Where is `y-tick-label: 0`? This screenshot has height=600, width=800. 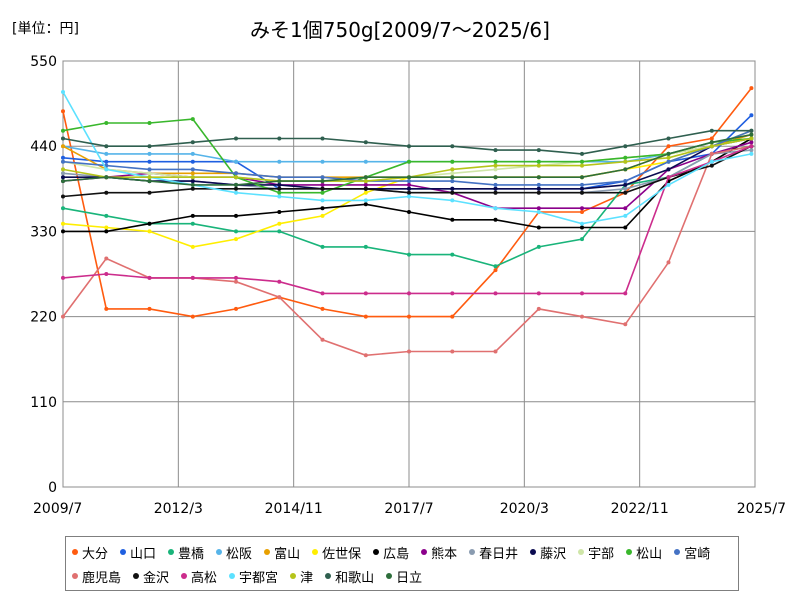 y-tick-label: 0 is located at coordinates (52, 488).